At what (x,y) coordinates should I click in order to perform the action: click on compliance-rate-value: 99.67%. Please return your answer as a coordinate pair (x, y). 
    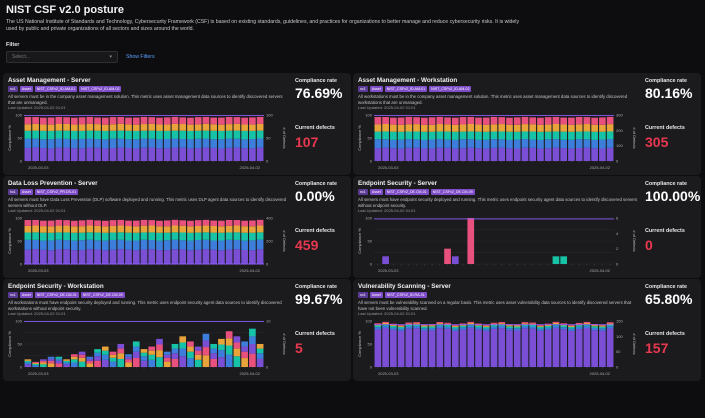
    Looking at the image, I should click on (319, 299).